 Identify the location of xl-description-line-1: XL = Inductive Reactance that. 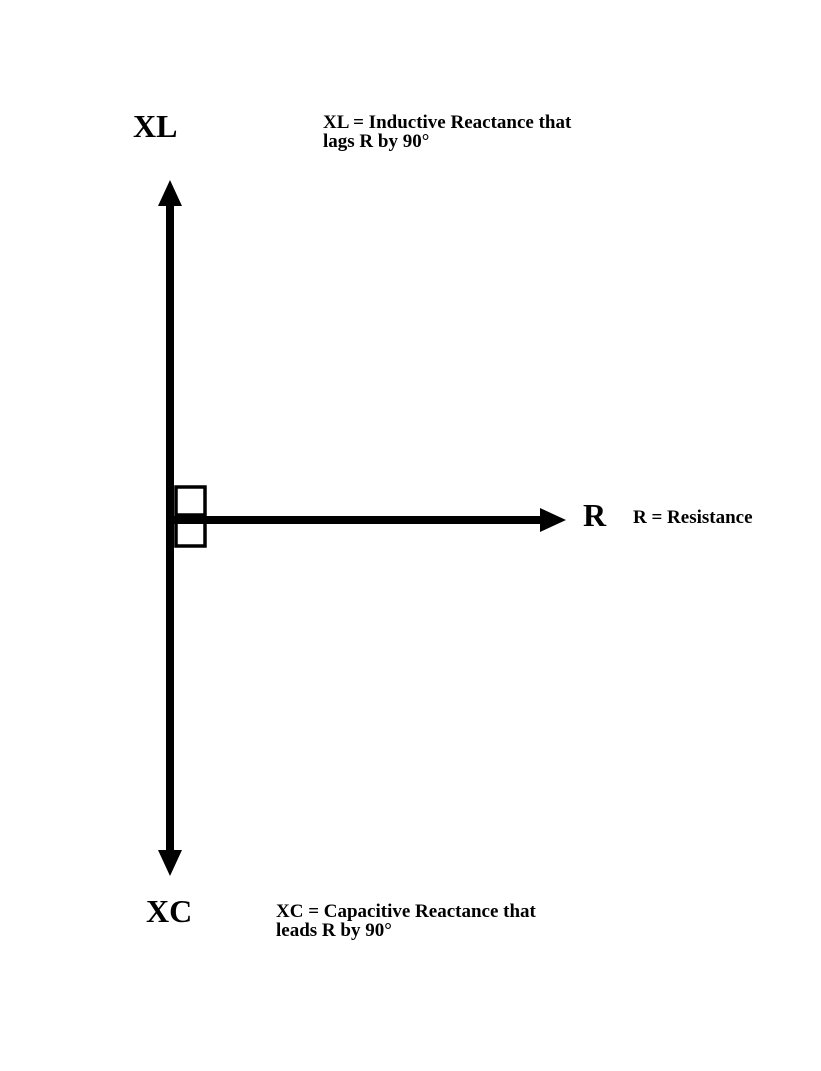
(447, 122).